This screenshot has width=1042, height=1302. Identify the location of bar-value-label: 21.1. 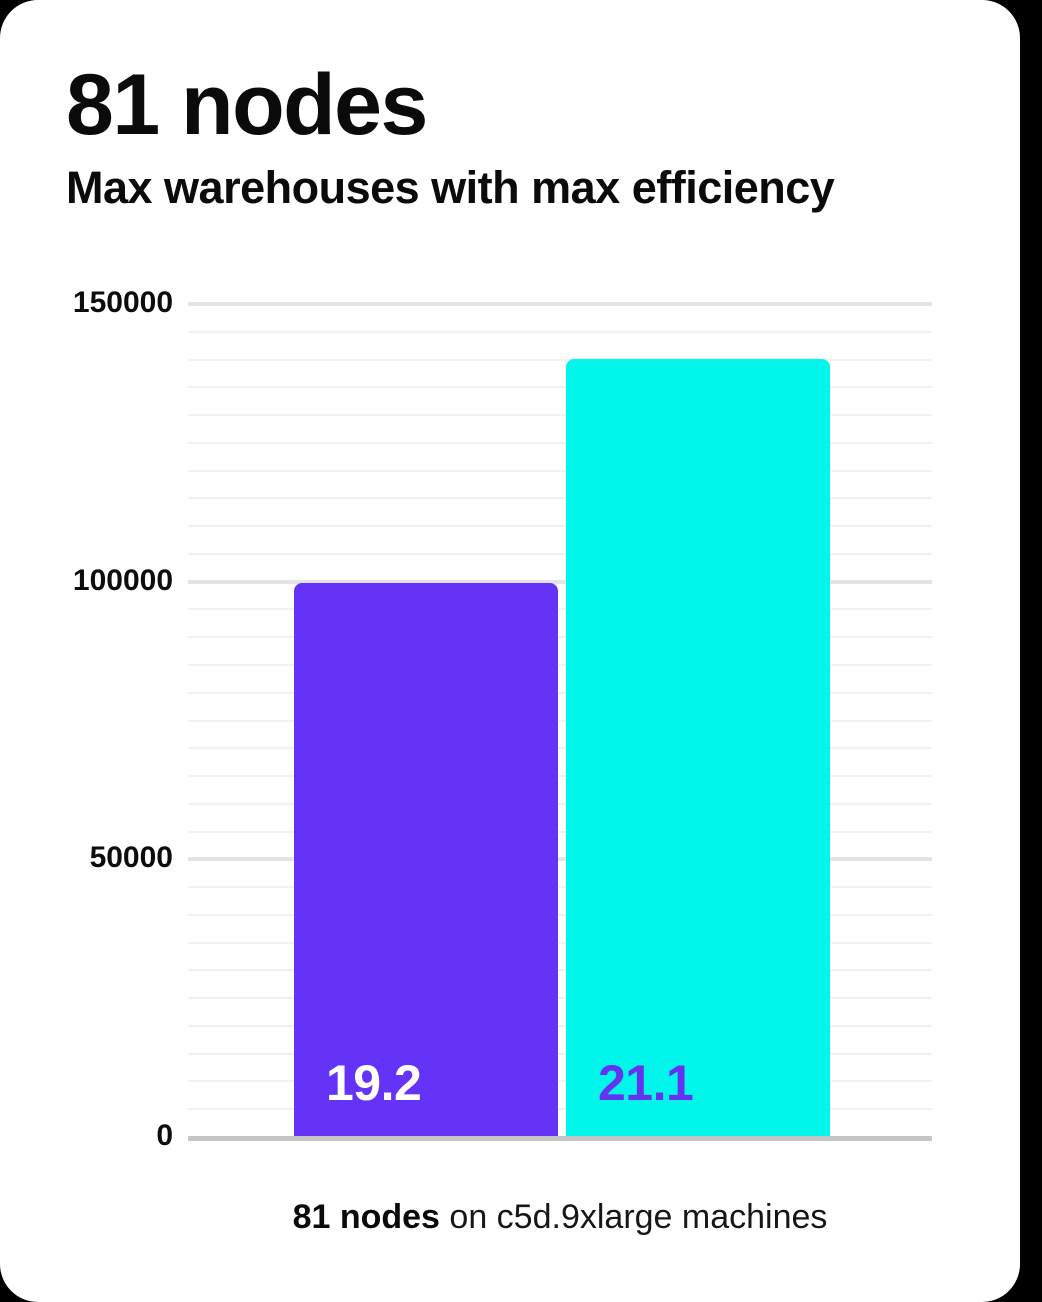
(646, 1083).